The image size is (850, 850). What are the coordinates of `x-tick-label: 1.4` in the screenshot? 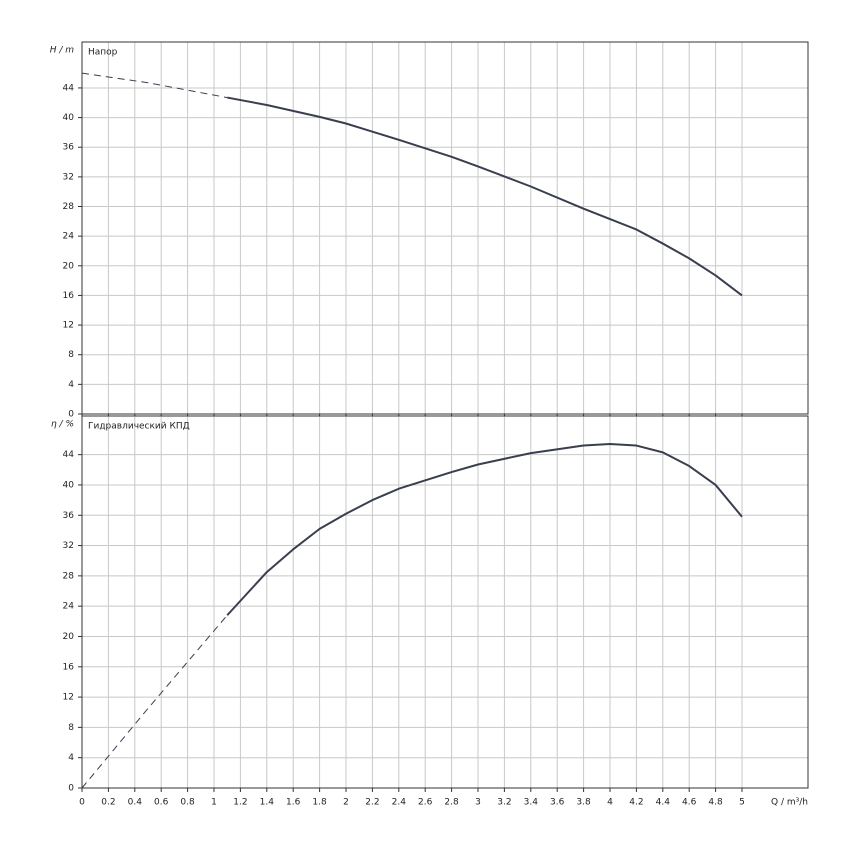 It's located at (267, 803).